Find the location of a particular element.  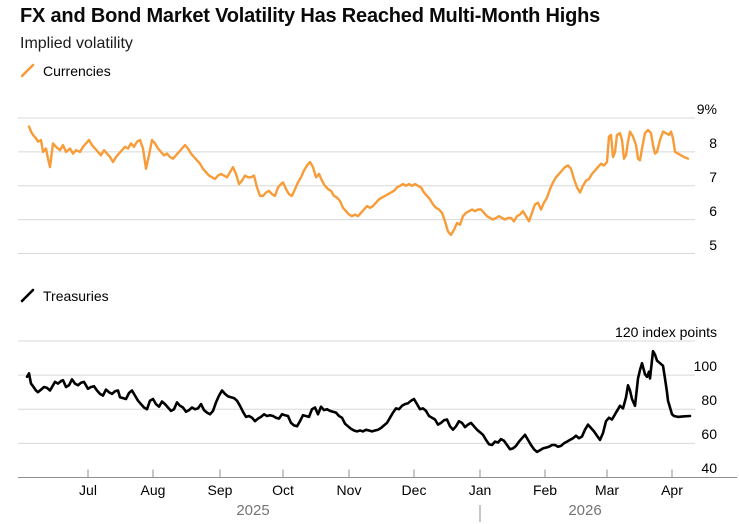

legend-treasuries: Treasuries is located at coordinates (64, 296).